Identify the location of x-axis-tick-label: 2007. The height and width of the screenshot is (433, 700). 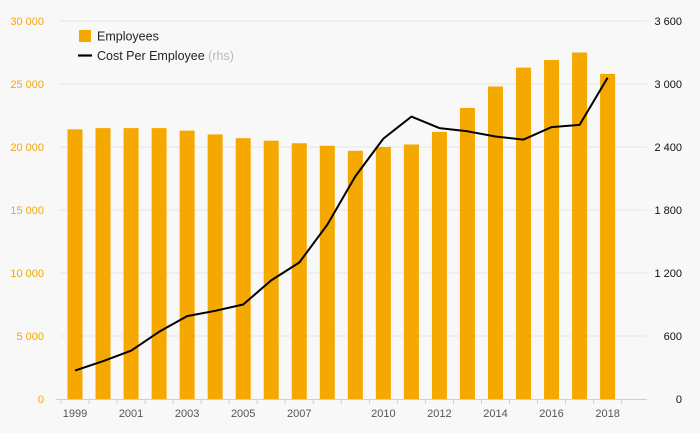
(299, 414).